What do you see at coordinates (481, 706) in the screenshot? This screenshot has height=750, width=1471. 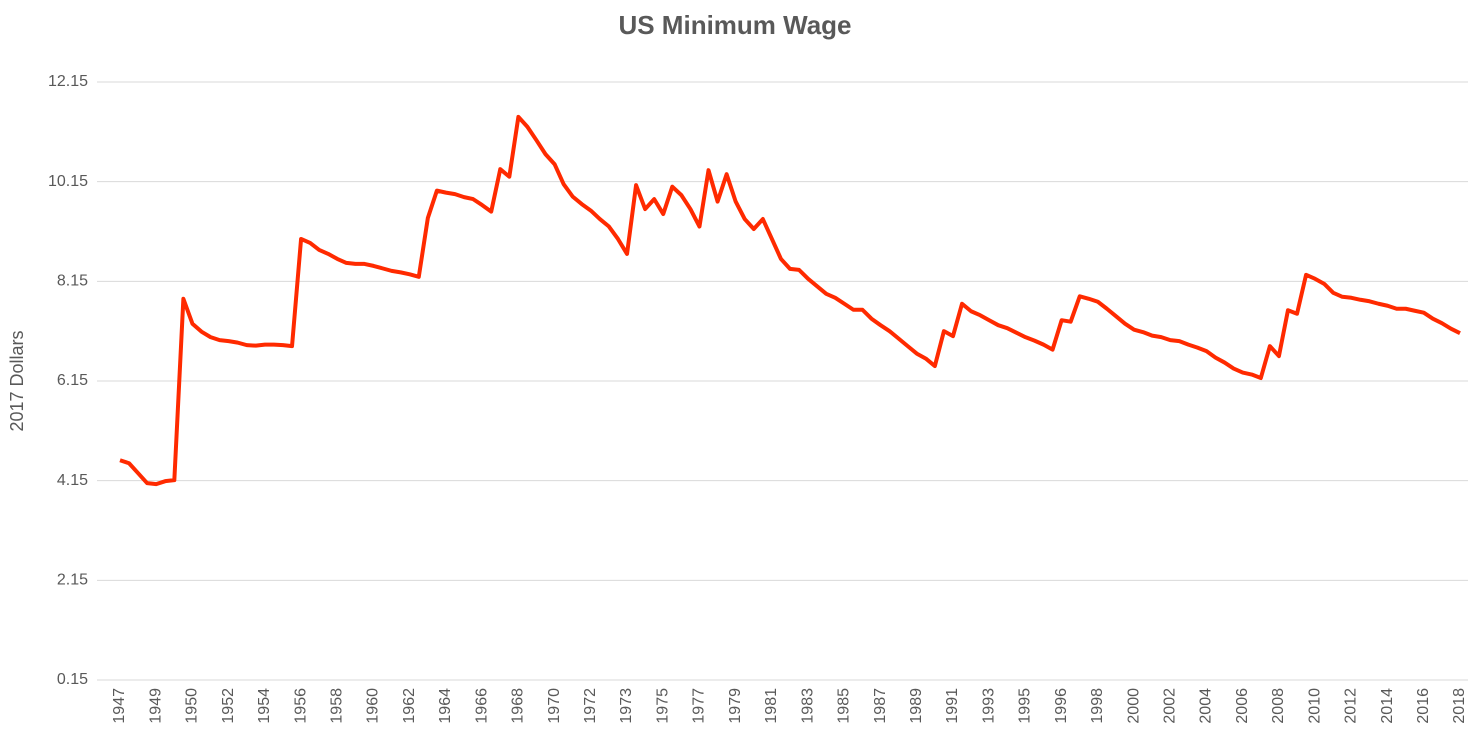 I see `x-tick-label: 1966` at bounding box center [481, 706].